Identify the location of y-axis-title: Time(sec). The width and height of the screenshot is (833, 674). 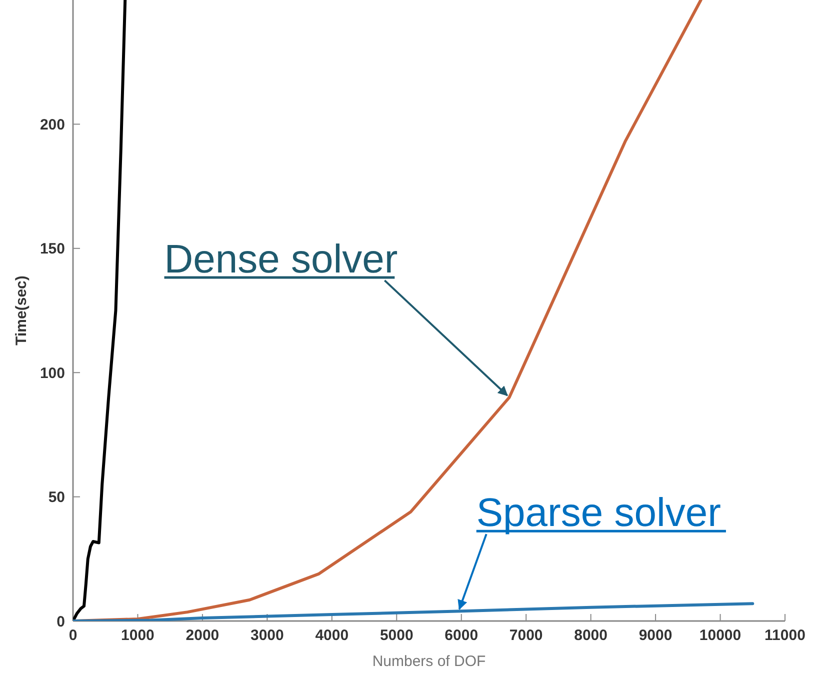
(21, 311).